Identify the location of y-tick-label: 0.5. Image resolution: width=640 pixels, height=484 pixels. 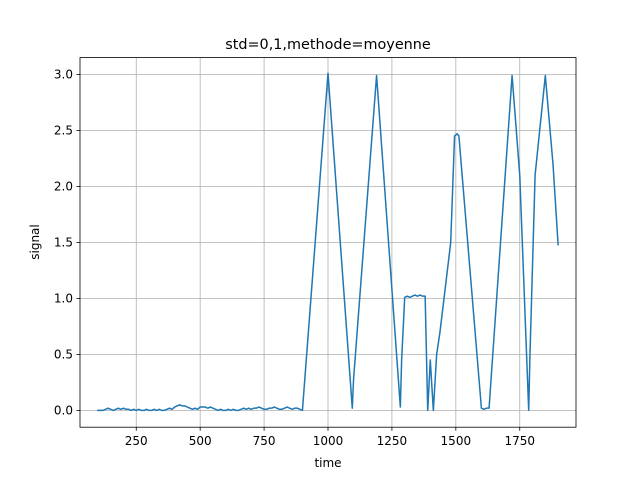
(63, 355).